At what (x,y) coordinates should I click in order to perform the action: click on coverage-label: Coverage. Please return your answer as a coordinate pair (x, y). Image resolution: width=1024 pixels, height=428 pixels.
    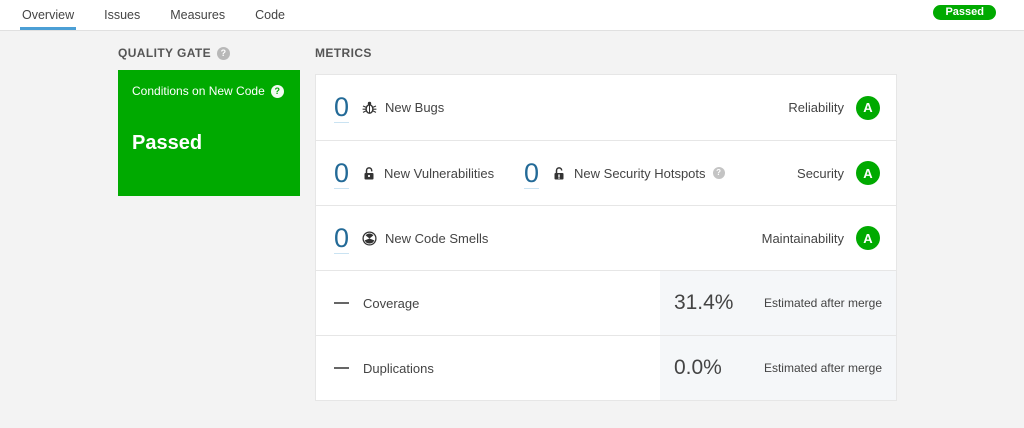
    Looking at the image, I should click on (391, 303).